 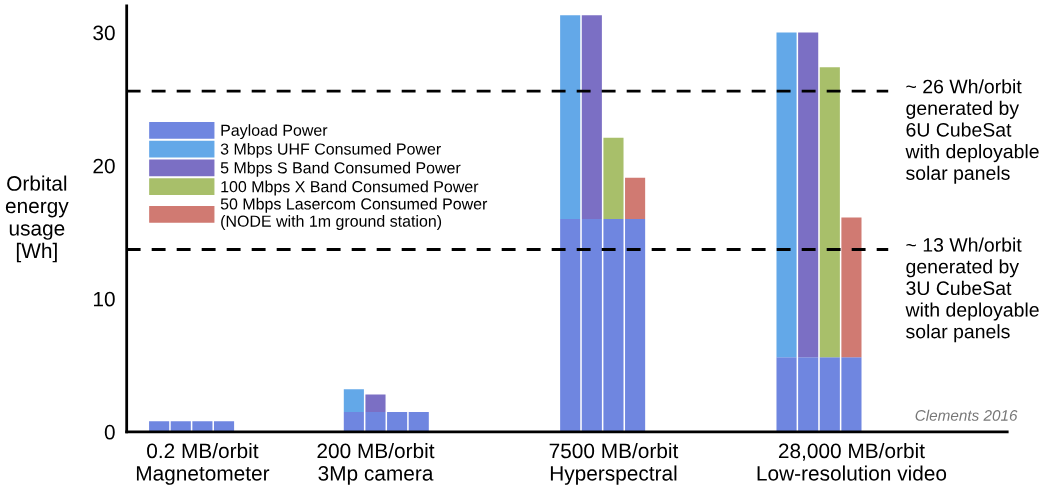 What do you see at coordinates (104, 299) in the screenshot?
I see `y-tick-label: 10` at bounding box center [104, 299].